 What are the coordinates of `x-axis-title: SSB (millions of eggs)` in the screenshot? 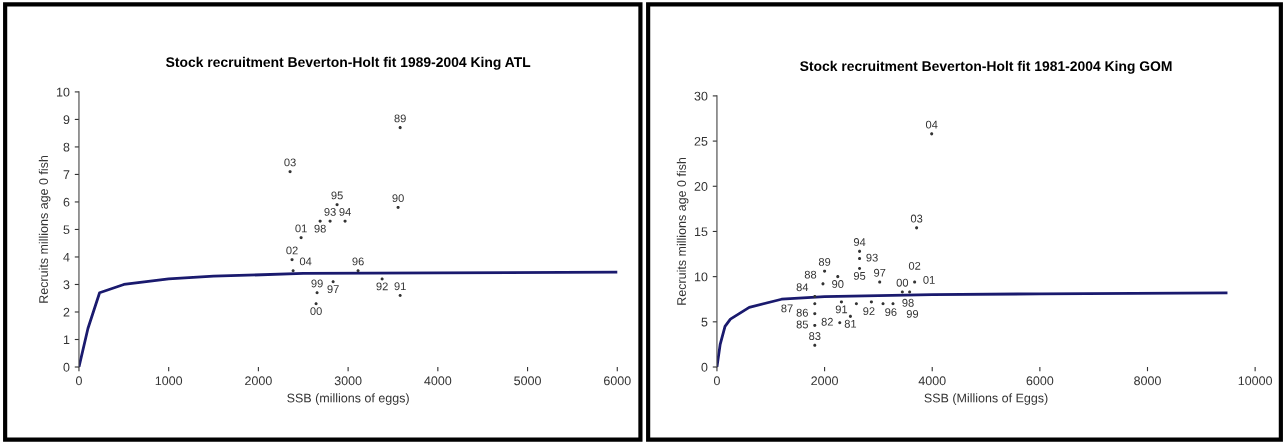 It's located at (348, 399).